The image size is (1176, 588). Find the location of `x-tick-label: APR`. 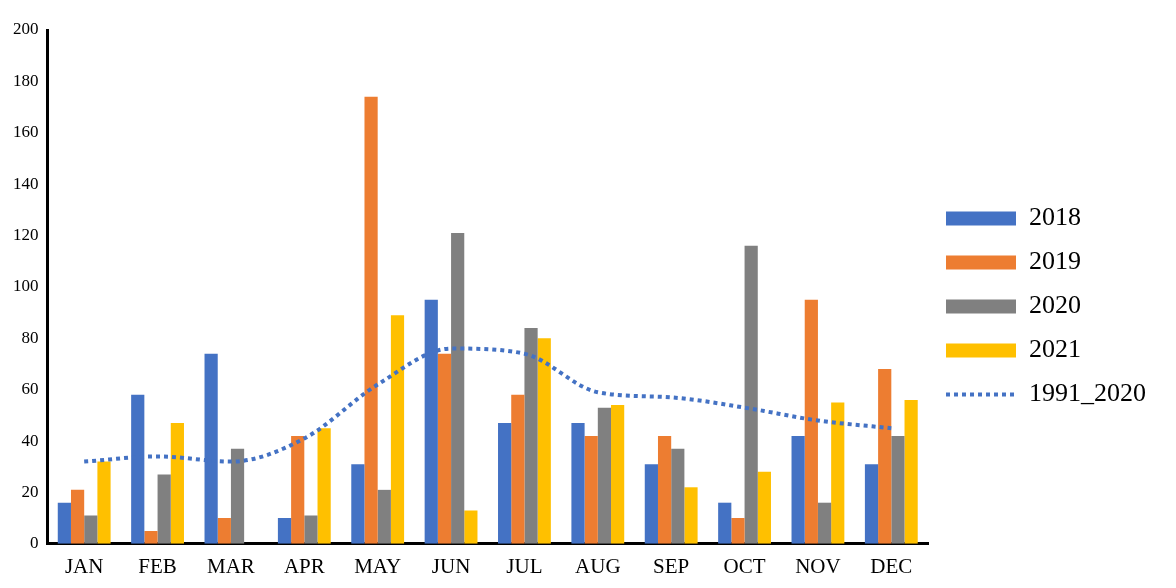

x-tick-label: APR is located at coordinates (304, 565).